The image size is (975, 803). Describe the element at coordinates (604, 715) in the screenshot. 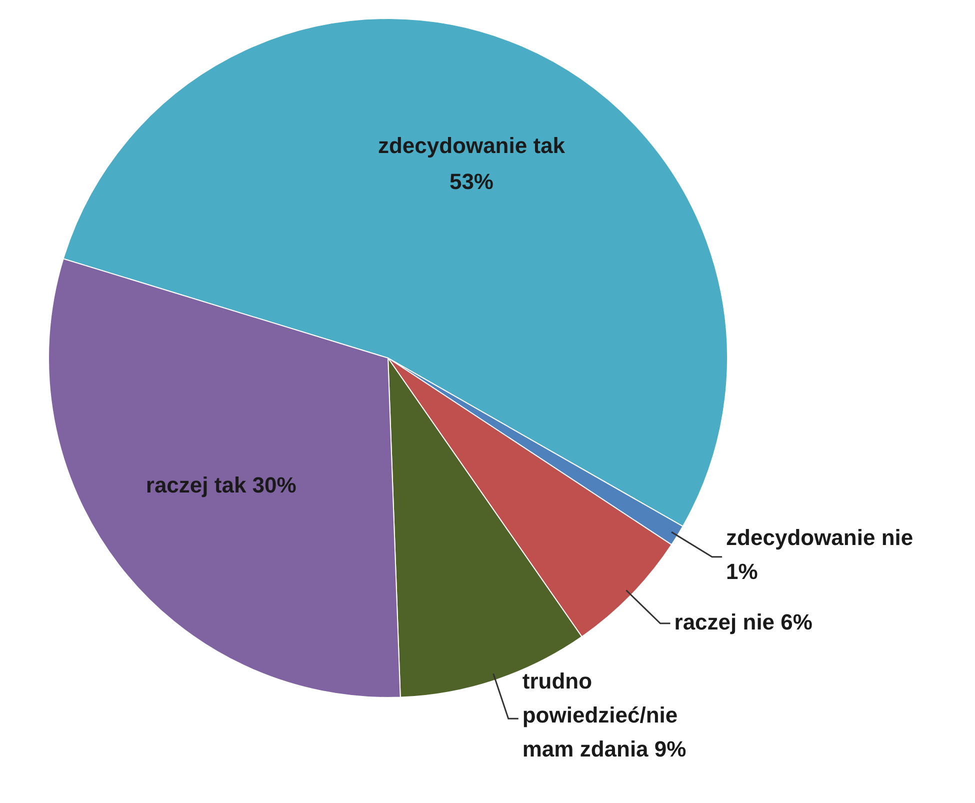

I see `slice-label: trudno powiedzieć/nie mam zdania 9%` at that location.